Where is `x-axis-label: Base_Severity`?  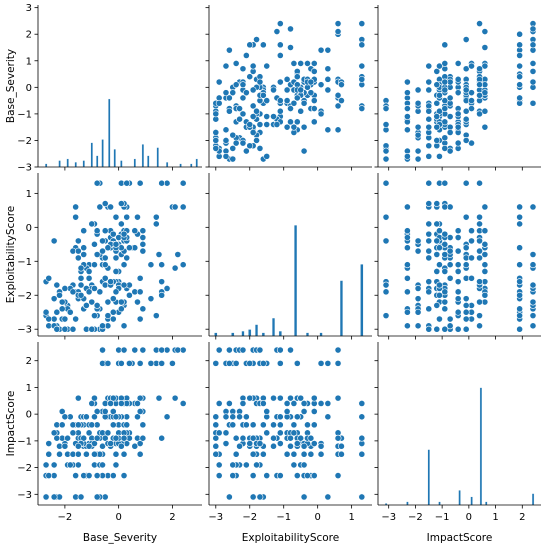
x-axis-label: Base_Severity is located at coordinates (120, 538).